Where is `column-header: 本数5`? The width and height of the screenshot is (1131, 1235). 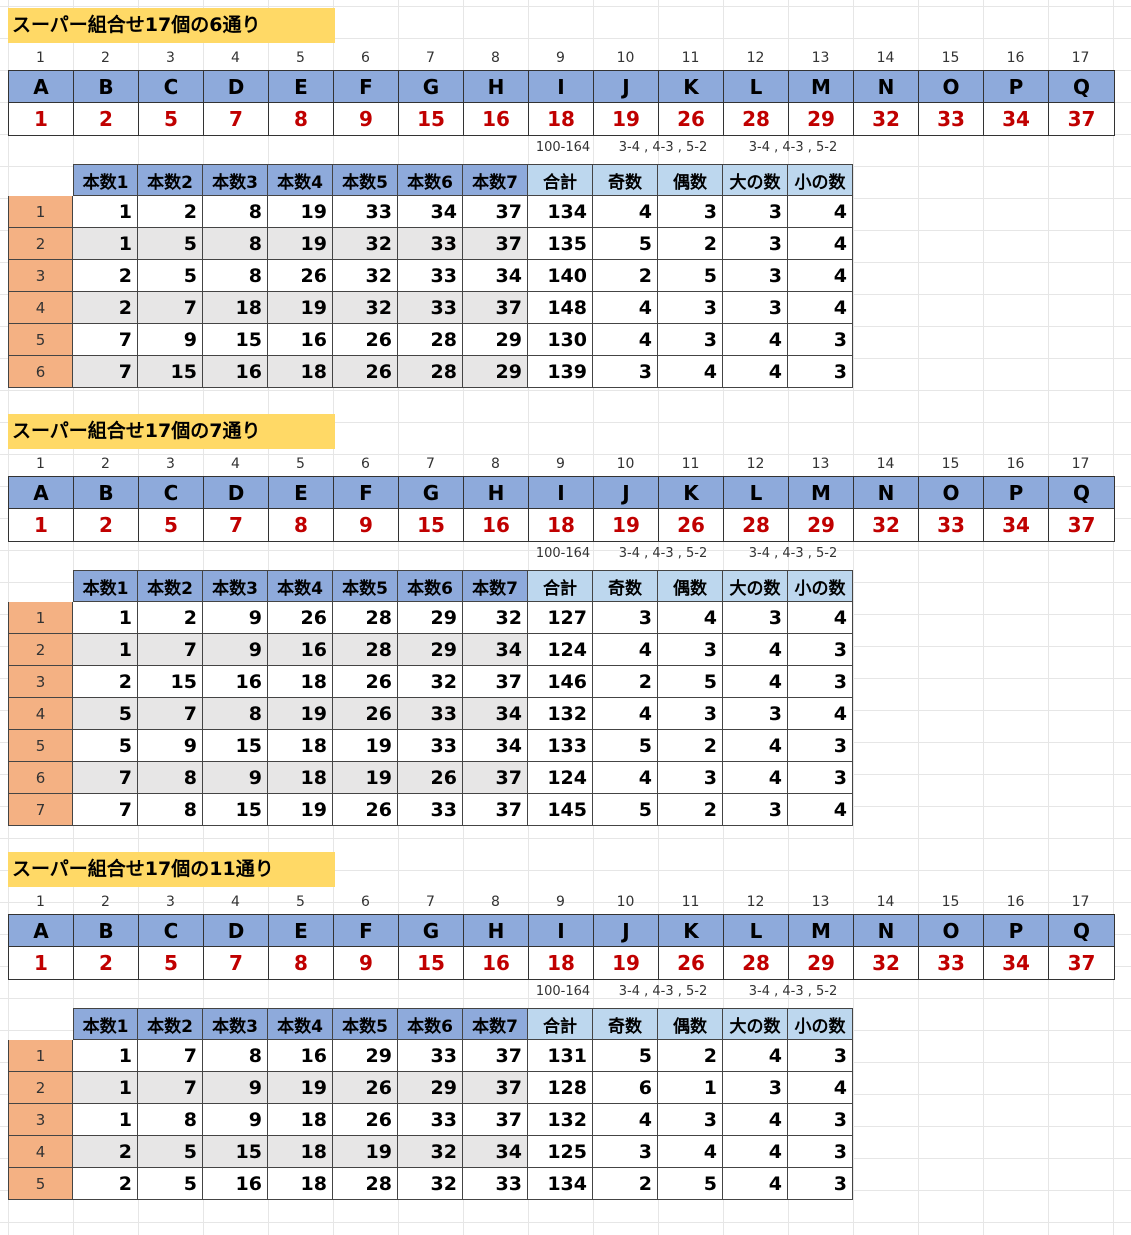
column-header: 本数5 is located at coordinates (365, 180).